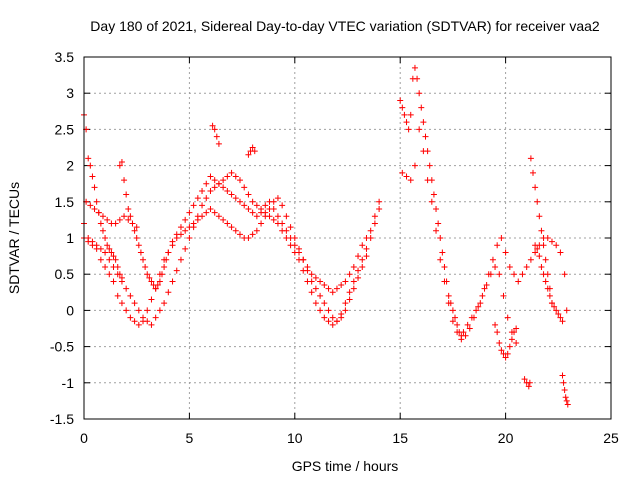 The height and width of the screenshot is (480, 640). What do you see at coordinates (62, 419) in the screenshot?
I see `y-tick-label: -1.5` at bounding box center [62, 419].